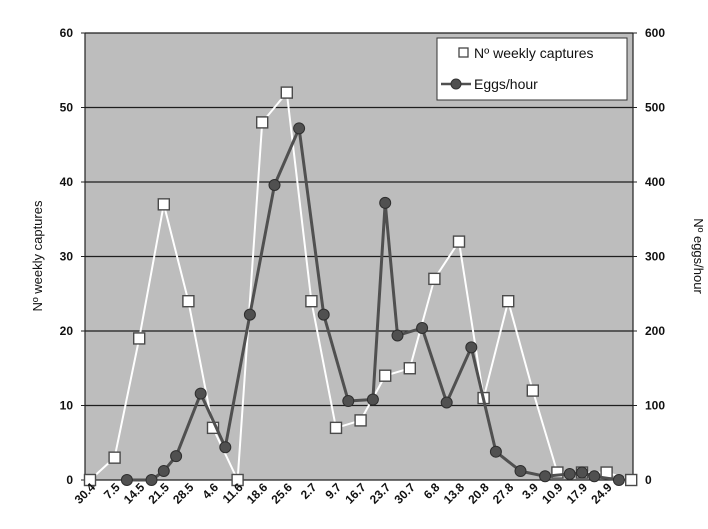 Image resolution: width=708 pixels, height=529 pixels. I want to click on y2-tick-label: 100, so click(655, 406).